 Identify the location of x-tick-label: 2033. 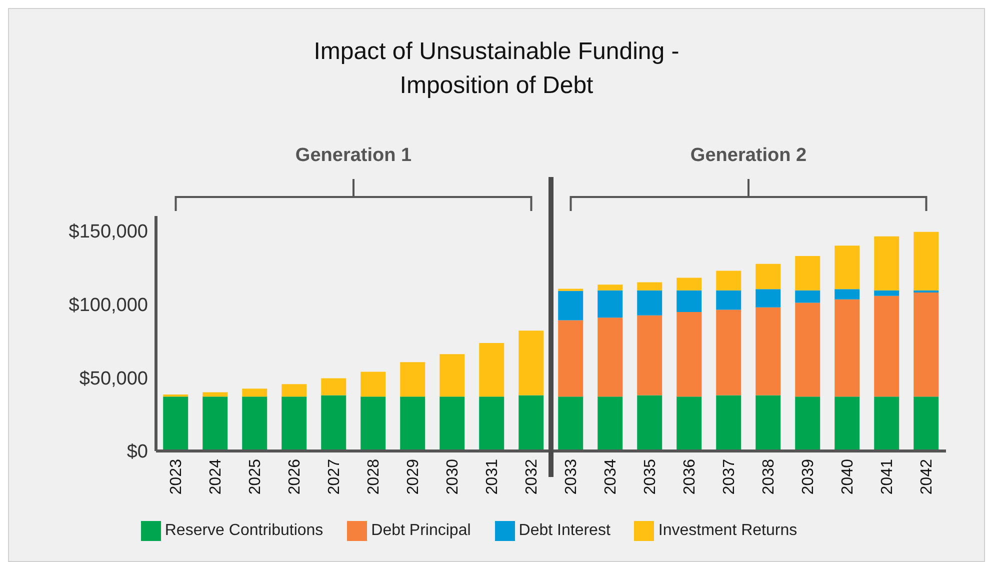
(571, 476).